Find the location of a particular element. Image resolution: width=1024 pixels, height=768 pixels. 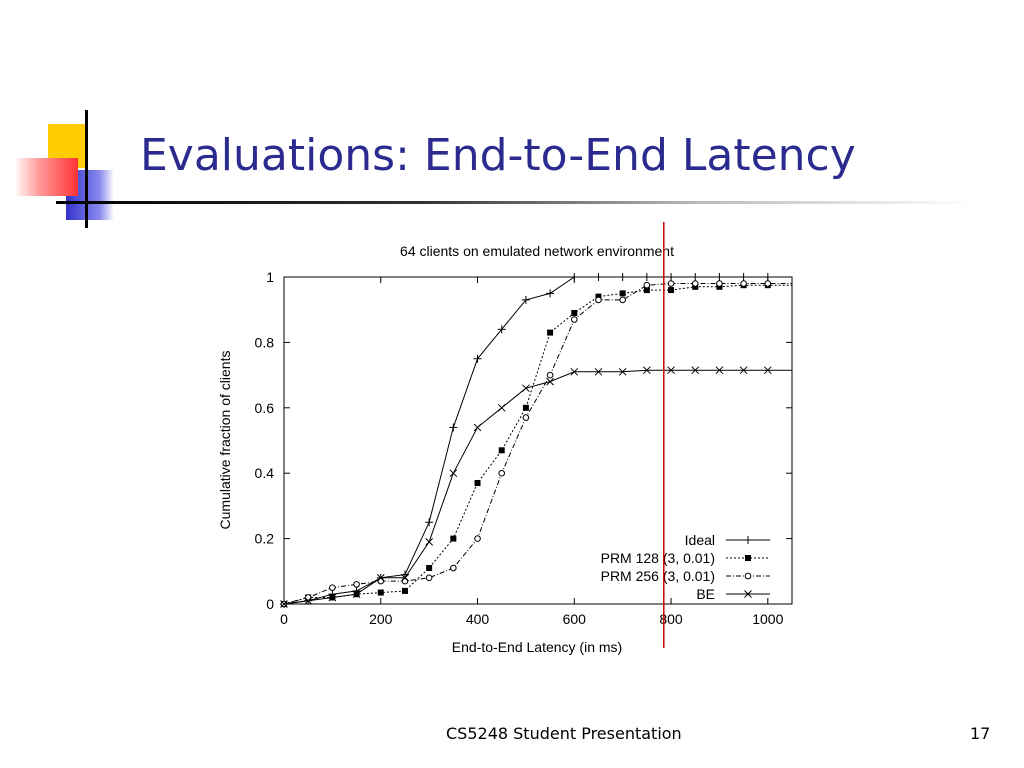

legend-label: BE is located at coordinates (705, 594).